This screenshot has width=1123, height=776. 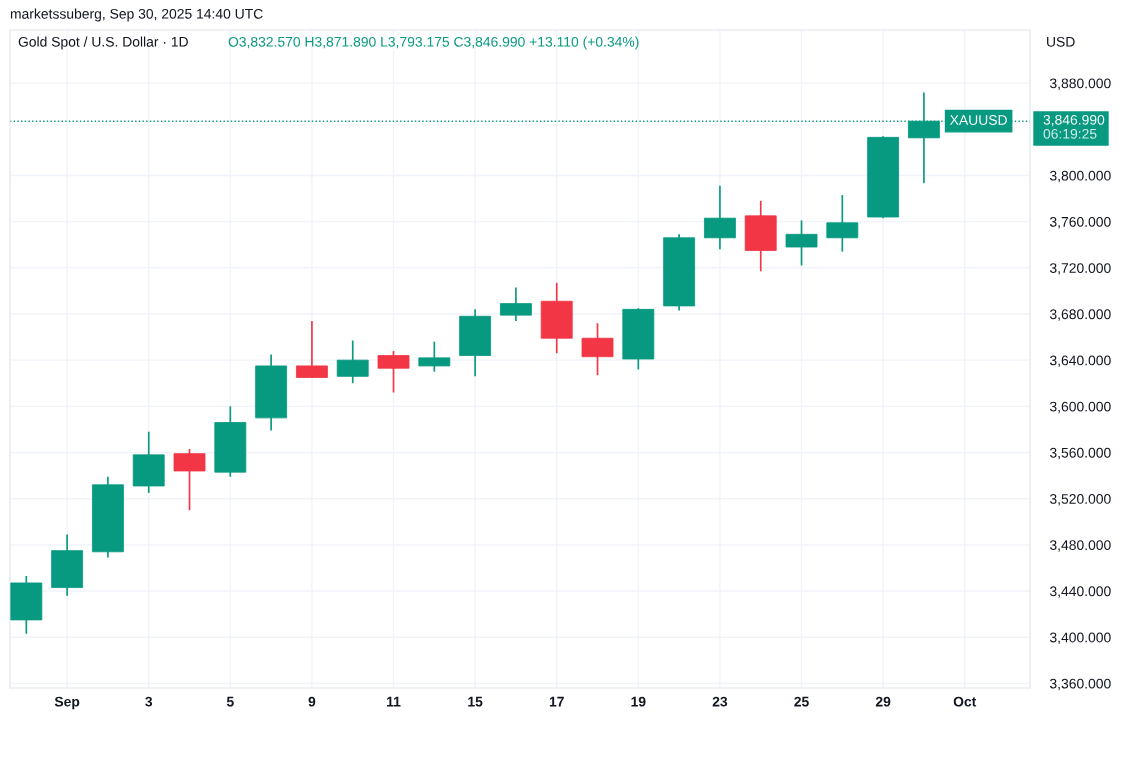 I want to click on x-tick-label: Oct, so click(x=965, y=701).